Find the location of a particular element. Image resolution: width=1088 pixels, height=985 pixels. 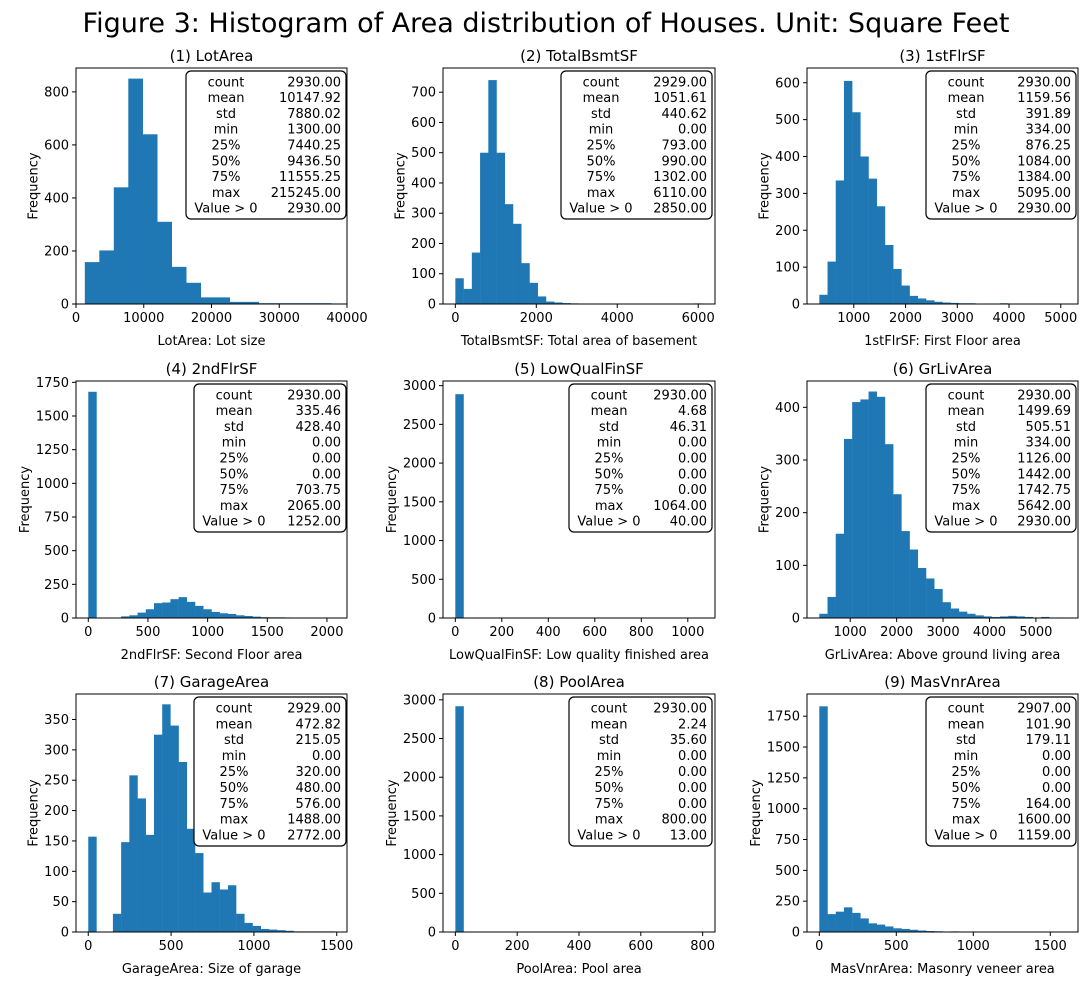

y-tick-label: 500 is located at coordinates (56, 551).